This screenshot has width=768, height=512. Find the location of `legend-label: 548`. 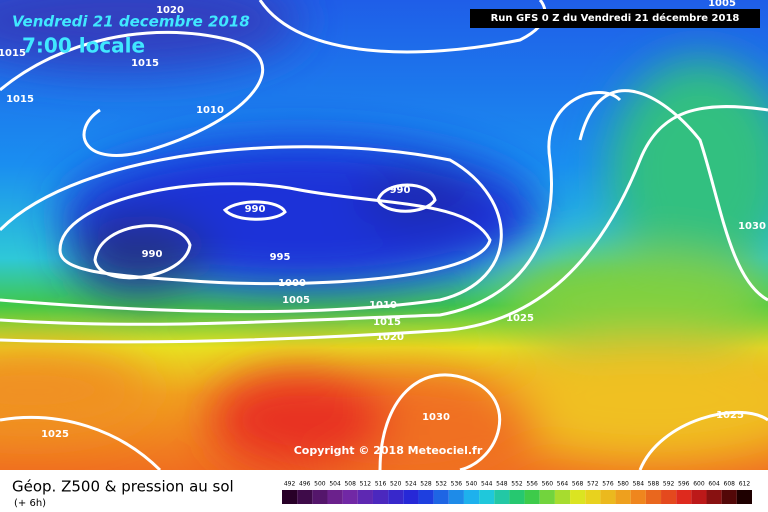

legend-label: 548 is located at coordinates (502, 484).